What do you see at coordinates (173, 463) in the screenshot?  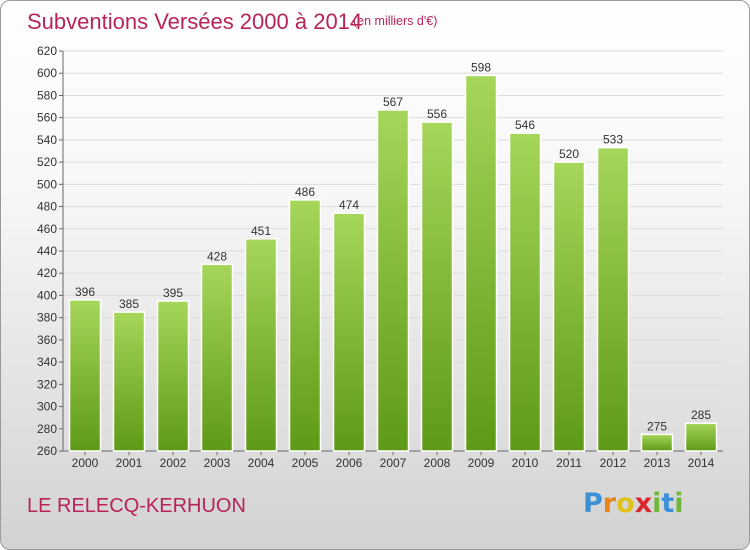 I see `x-tick-label: 2002` at bounding box center [173, 463].